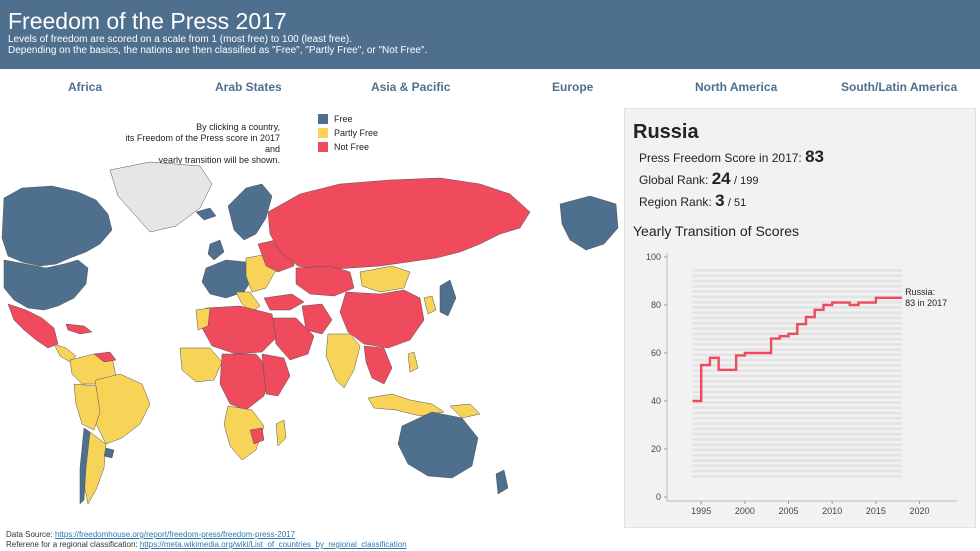 The height and width of the screenshot is (551, 980). I want to click on country-east-africa, so click(276, 375).